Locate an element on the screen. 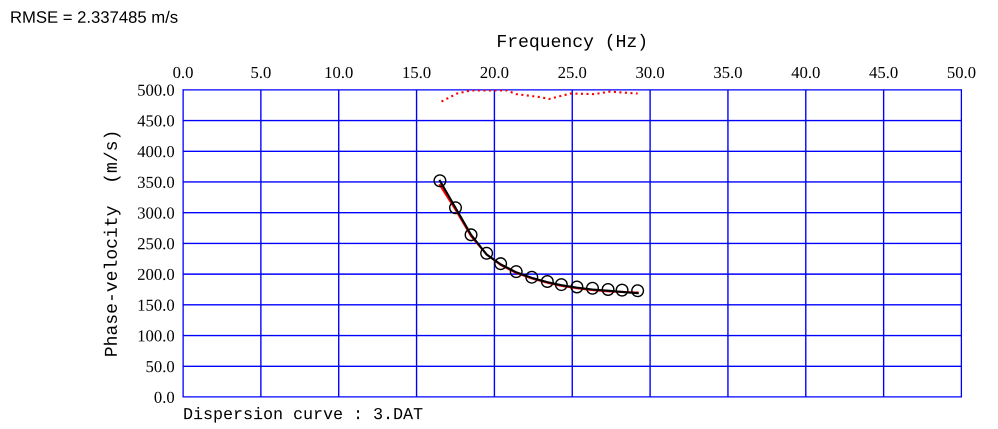 The width and height of the screenshot is (998, 429). x-tick-label: 5.0 is located at coordinates (261, 72).